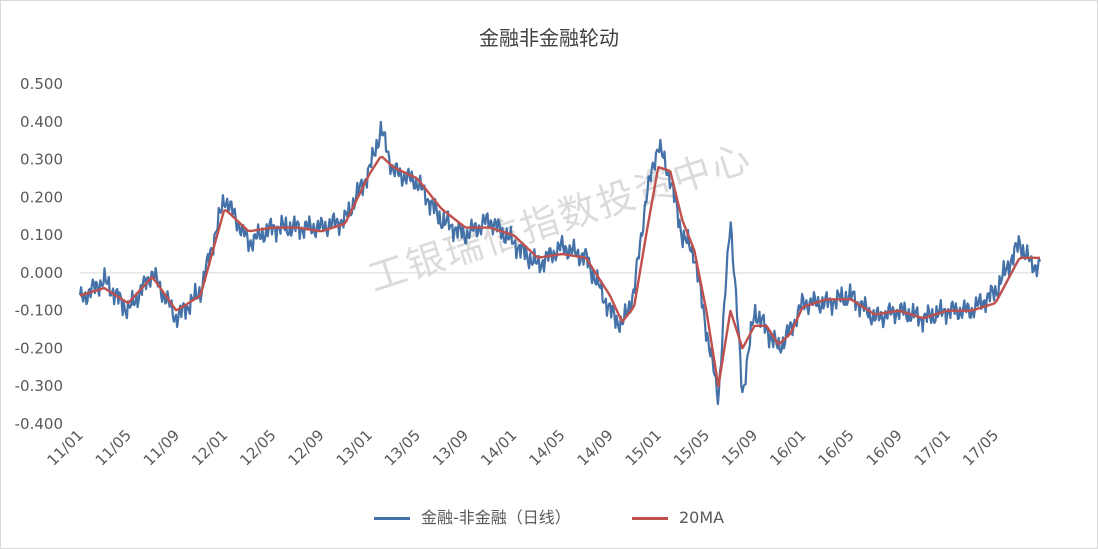 The width and height of the screenshot is (1098, 549). Describe the element at coordinates (649, 518) in the screenshot. I see `legend-swatch-ma` at that location.